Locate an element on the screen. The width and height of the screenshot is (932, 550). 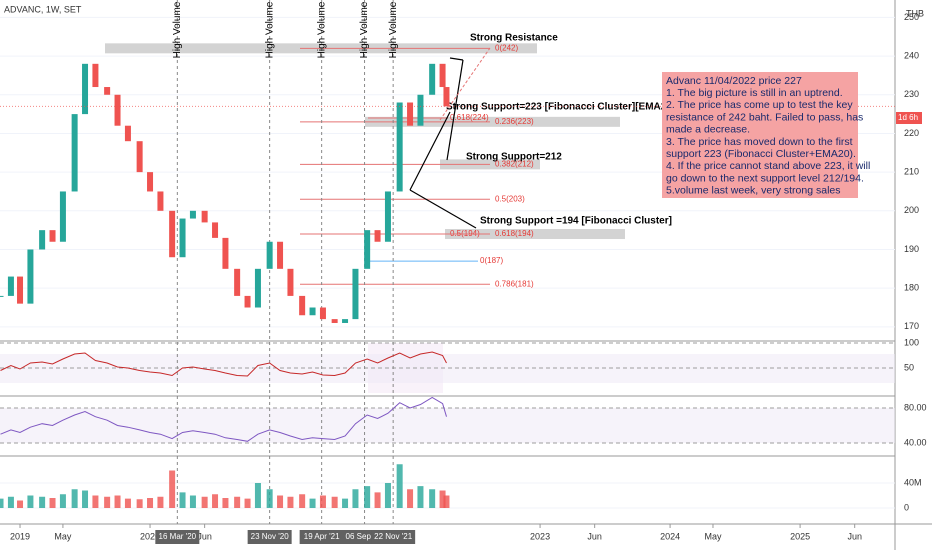
countdown-badge is located at coordinates (909, 118).